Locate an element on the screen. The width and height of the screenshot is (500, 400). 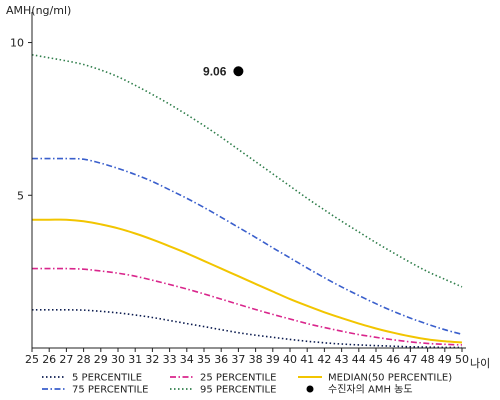
x-tick-label: 27 is located at coordinates (66, 359).